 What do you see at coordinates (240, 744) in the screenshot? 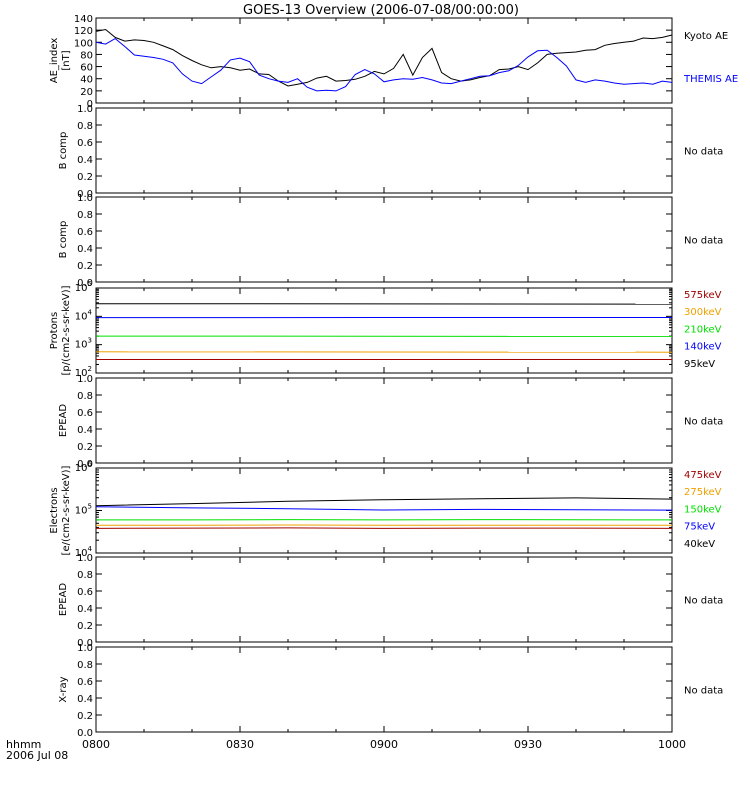
I see `time-tick-label: 0830` at bounding box center [240, 744].